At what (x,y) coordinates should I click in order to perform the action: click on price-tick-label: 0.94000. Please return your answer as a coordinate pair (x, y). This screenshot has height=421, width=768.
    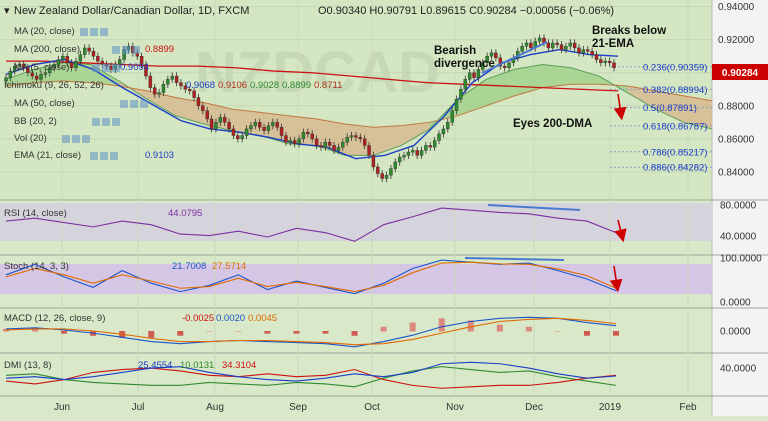
    Looking at the image, I should click on (736, 7).